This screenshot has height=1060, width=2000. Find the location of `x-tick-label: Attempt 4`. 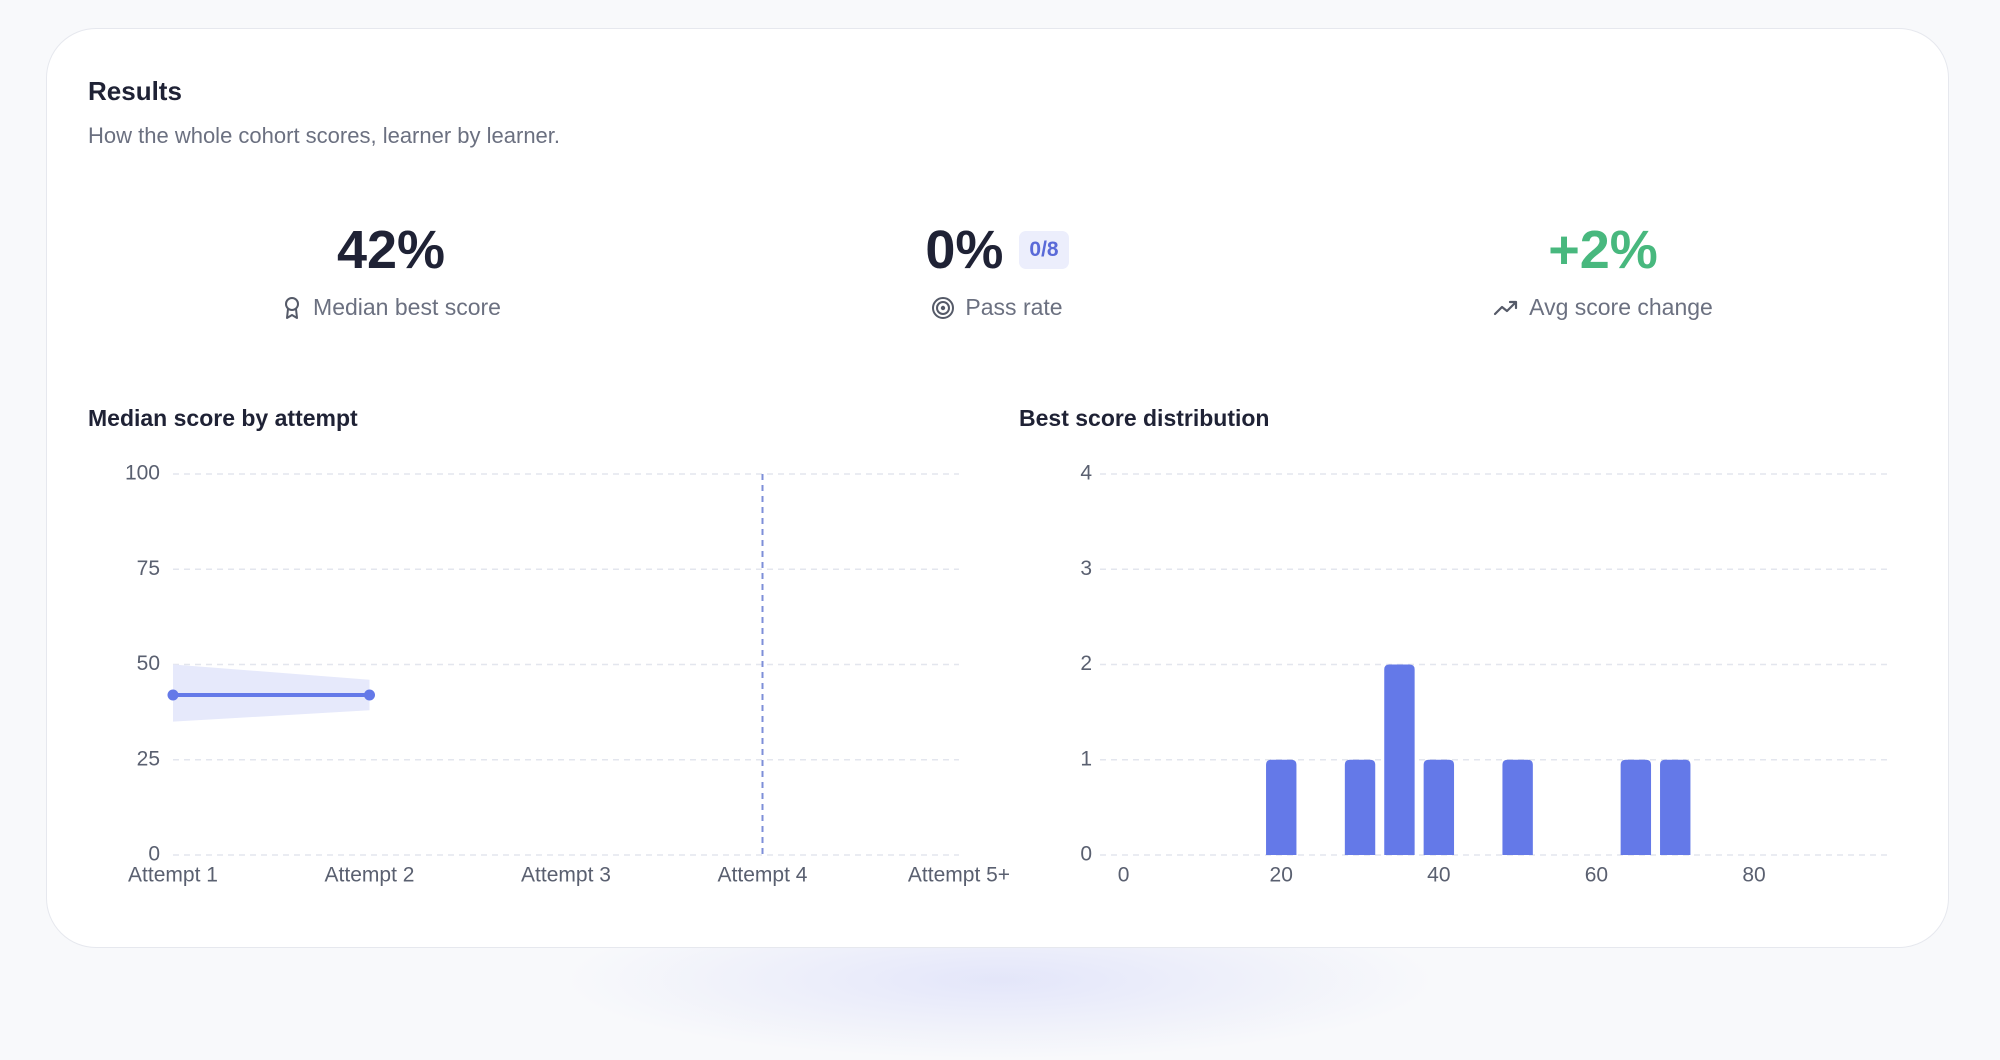

x-tick-label: Attempt 4 is located at coordinates (763, 875).